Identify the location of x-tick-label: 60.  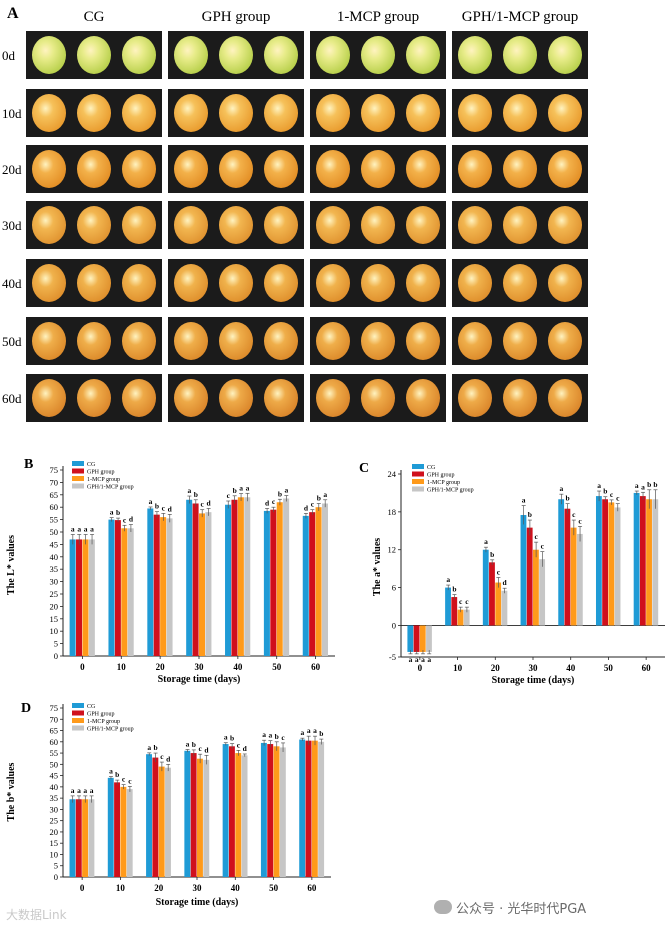
(316, 667).